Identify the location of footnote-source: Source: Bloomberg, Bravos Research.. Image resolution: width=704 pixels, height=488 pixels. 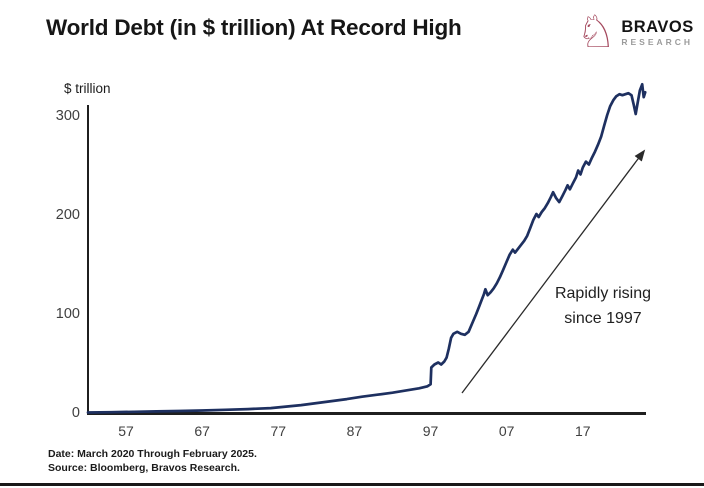
(144, 467).